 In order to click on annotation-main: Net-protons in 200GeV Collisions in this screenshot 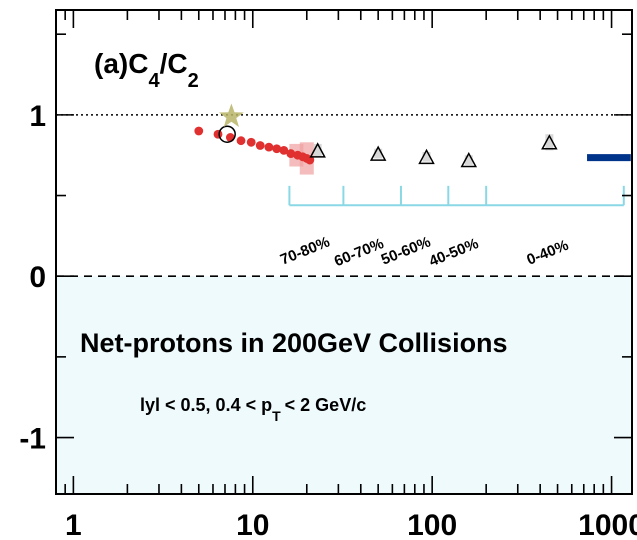, I will do `click(294, 343)`.